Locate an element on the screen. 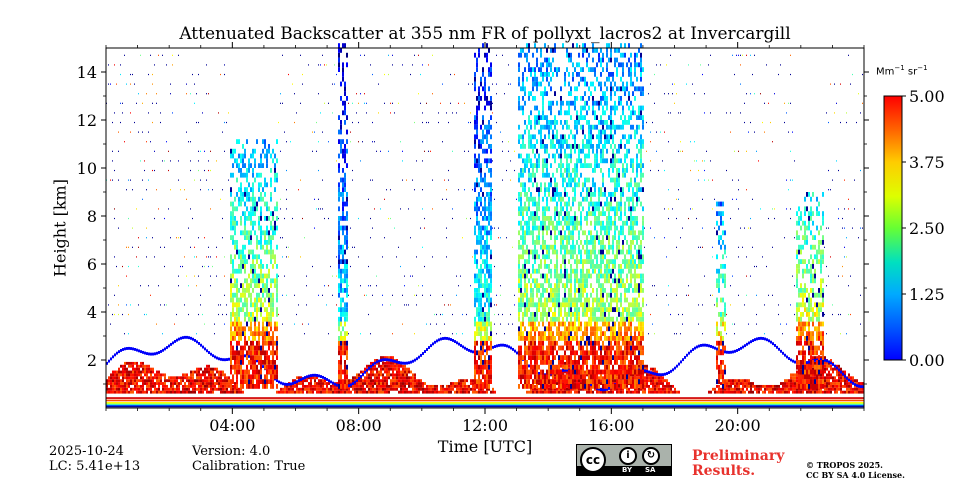 This screenshot has width=960, height=480. copyright-notice: © TROPOS 2025. CC BY SA 4.0 License. is located at coordinates (855, 470).